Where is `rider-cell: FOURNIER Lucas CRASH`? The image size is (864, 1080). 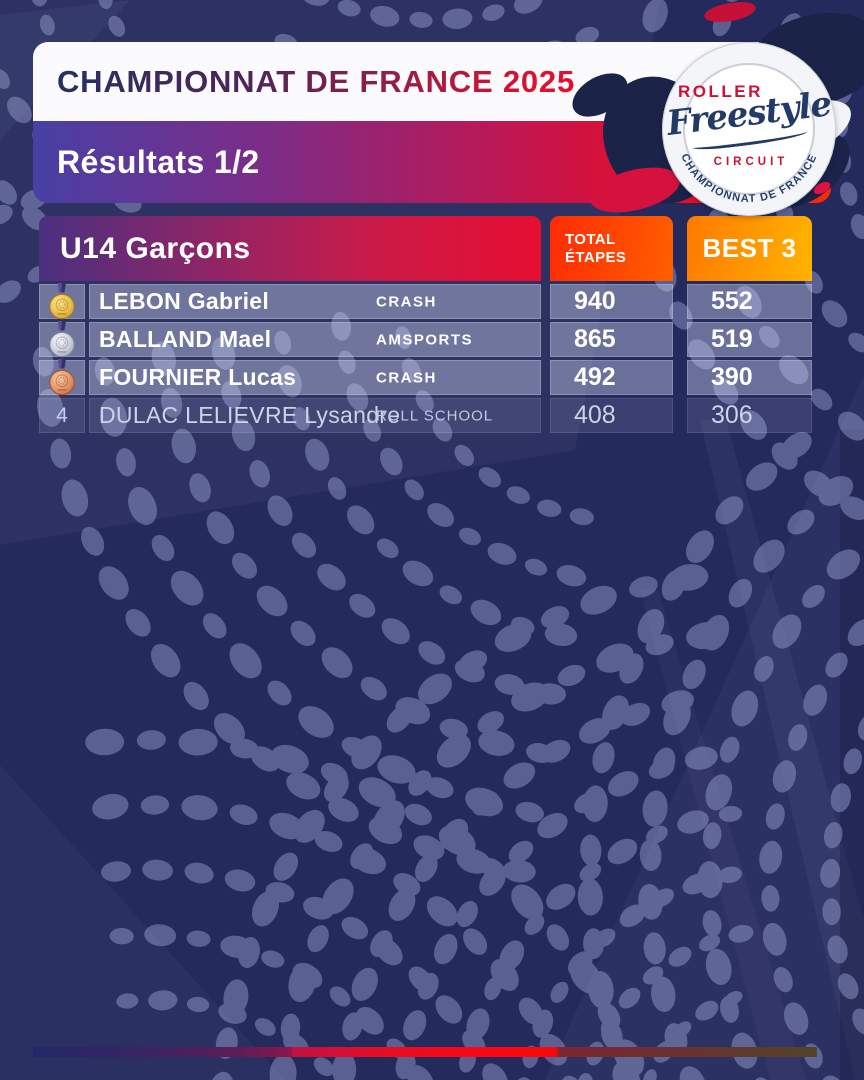 rider-cell: FOURNIER Lucas CRASH is located at coordinates (315, 377).